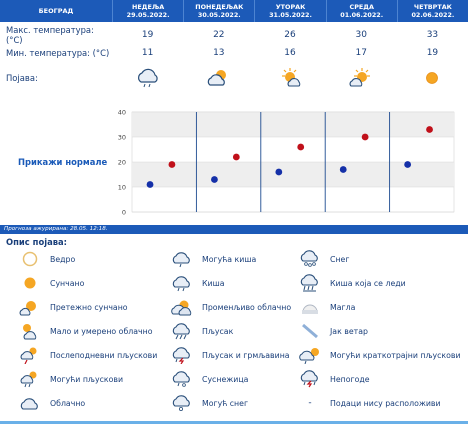 This screenshot has width=468, height=426. Describe the element at coordinates (334, 379) in the screenshot. I see `legend-item: Непогоде` at that location.